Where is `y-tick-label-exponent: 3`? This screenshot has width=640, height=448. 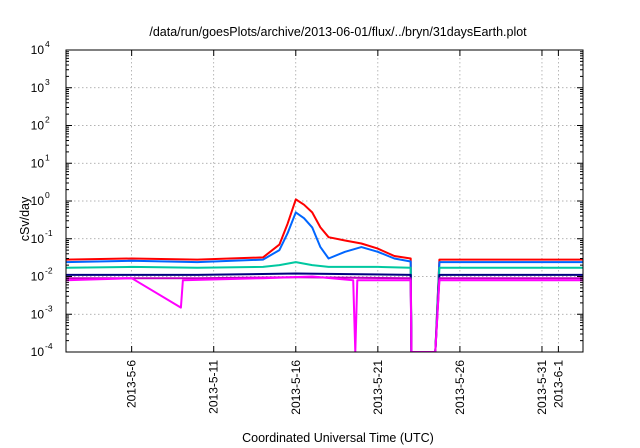
y-tick-label-exponent: 3 is located at coordinates (47, 82).